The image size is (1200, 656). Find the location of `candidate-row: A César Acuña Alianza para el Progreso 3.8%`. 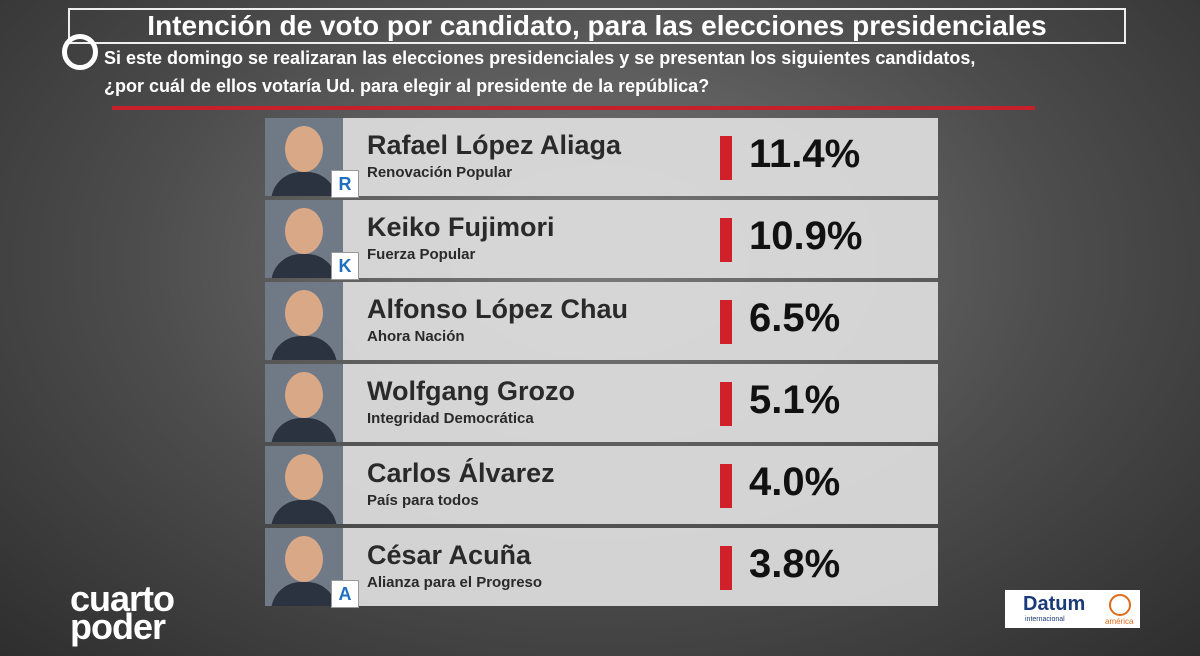

candidate-row: A César Acuña Alianza para el Progreso 3.8% is located at coordinates (601, 568).